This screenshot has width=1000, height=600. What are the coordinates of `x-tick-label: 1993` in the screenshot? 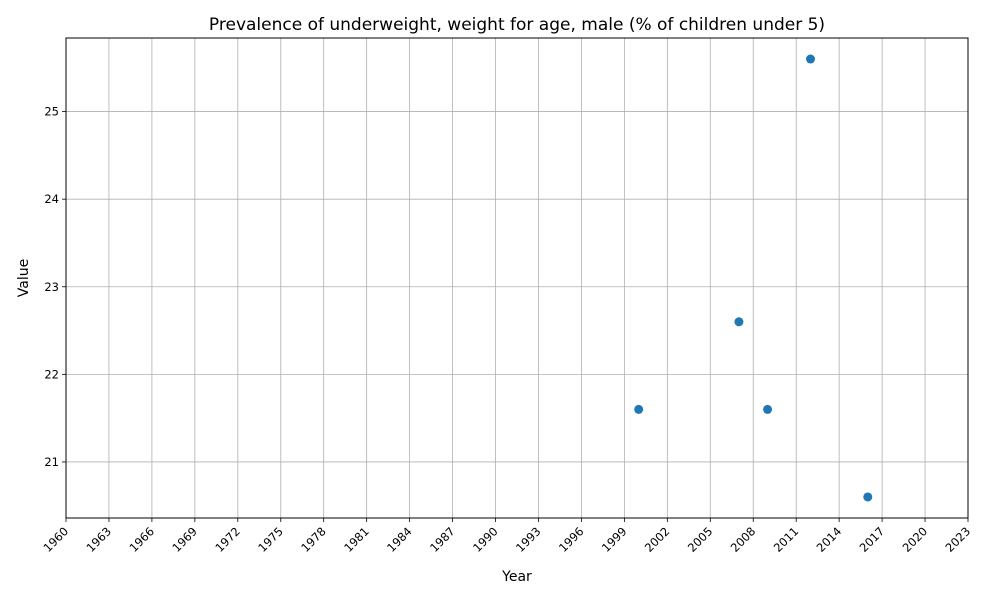 It's located at (528, 539).